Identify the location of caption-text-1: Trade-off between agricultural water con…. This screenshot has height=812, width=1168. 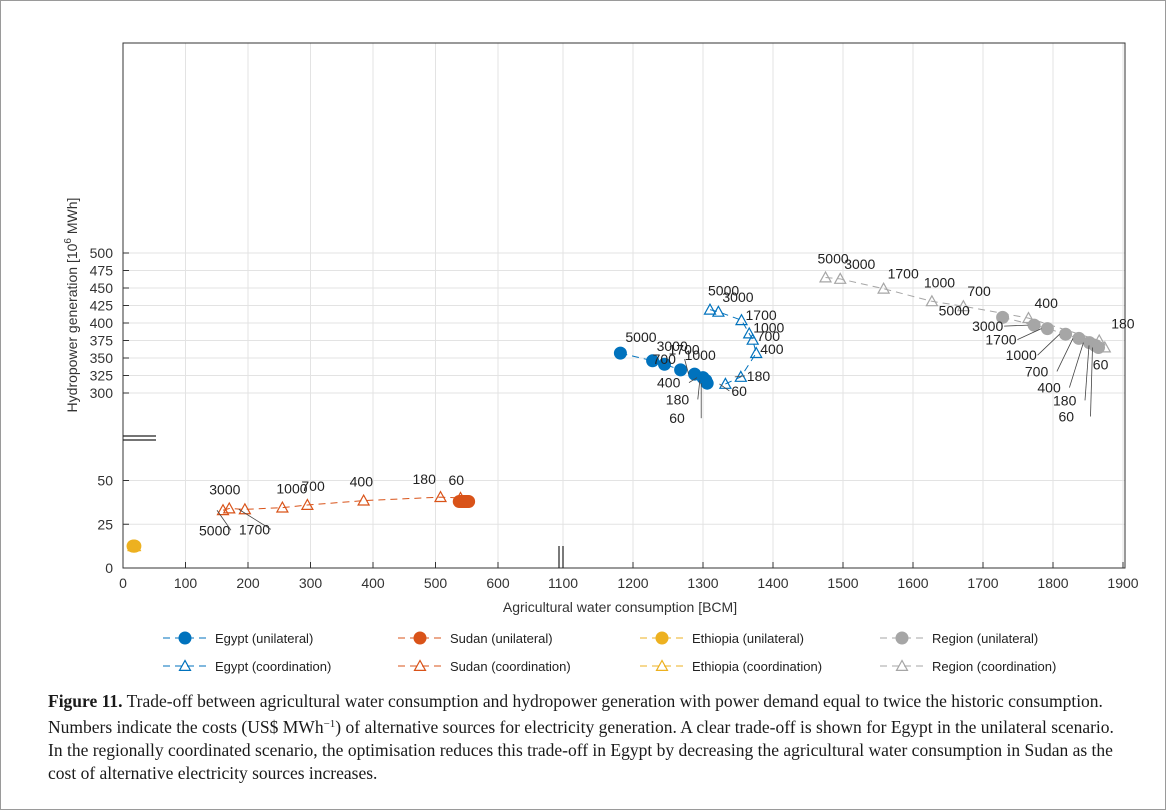
(575, 714).